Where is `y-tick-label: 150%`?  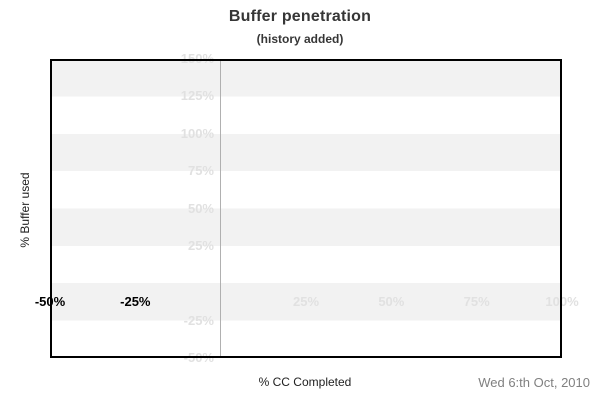
y-tick-label: 150% is located at coordinates (197, 58).